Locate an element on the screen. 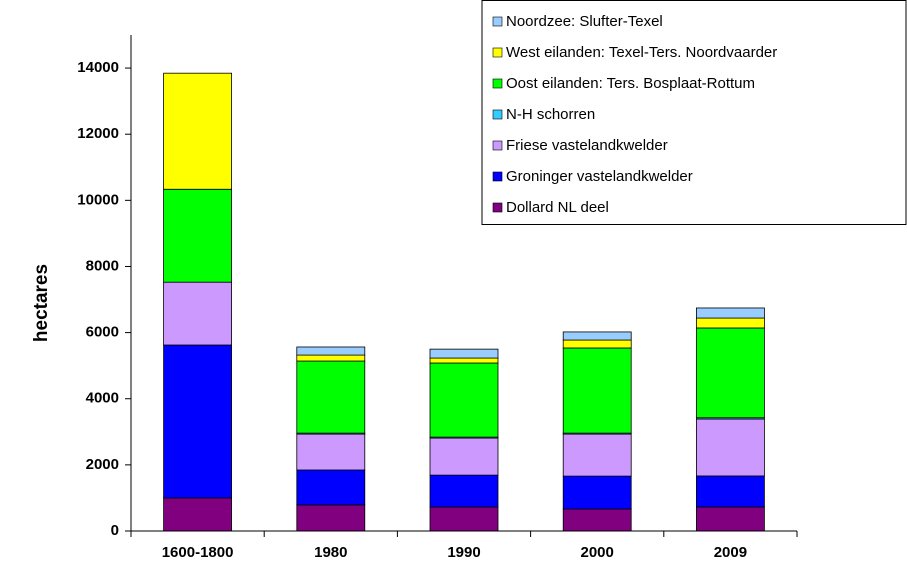 This screenshot has width=907, height=565. y-tick-label: 12000 is located at coordinates (98, 133).